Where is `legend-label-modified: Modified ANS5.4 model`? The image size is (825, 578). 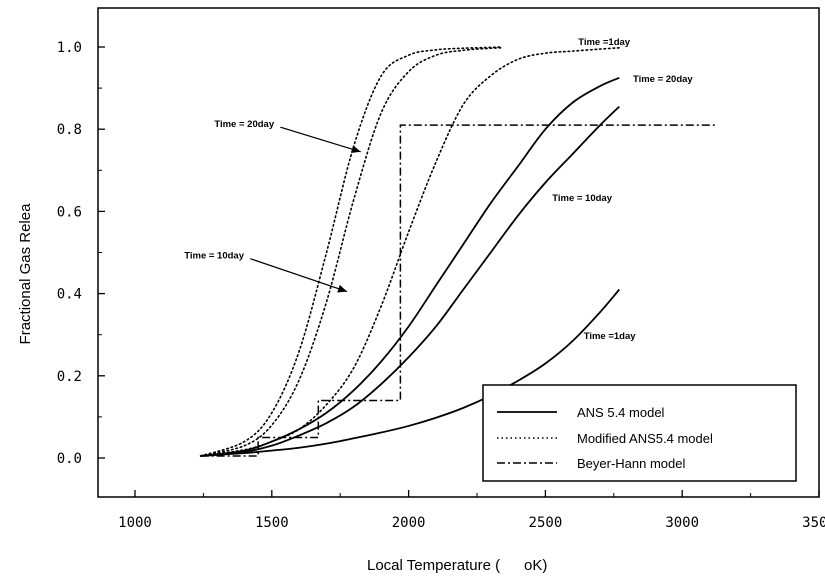
legend-label-modified: Modified ANS5.4 model is located at coordinates (645, 438).